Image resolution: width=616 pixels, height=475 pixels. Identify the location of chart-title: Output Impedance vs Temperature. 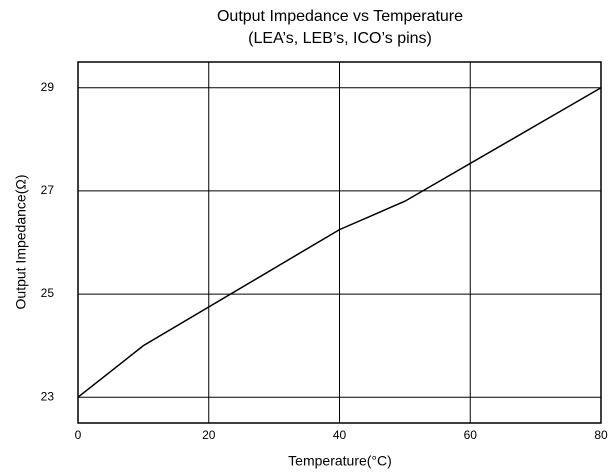
(340, 16).